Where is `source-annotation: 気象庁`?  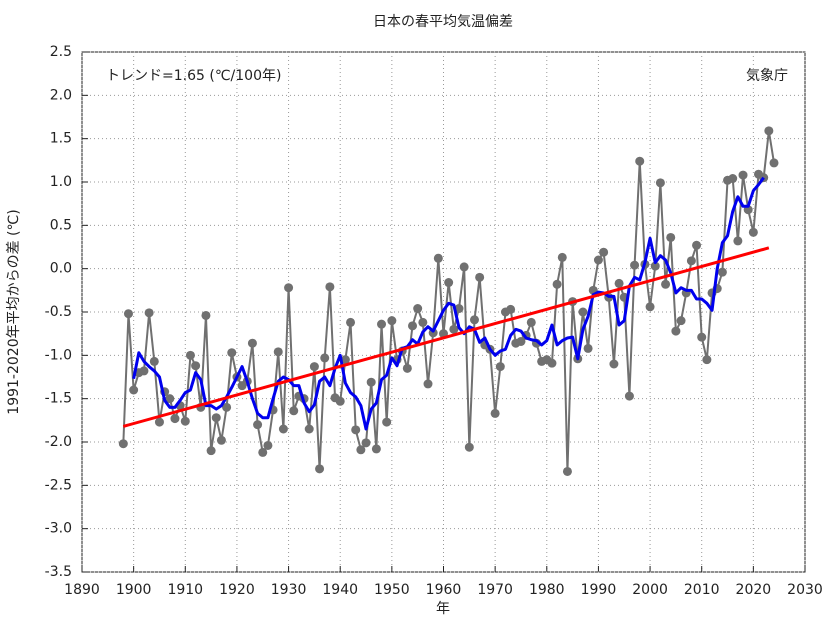 source-annotation: 気象庁 is located at coordinates (767, 76).